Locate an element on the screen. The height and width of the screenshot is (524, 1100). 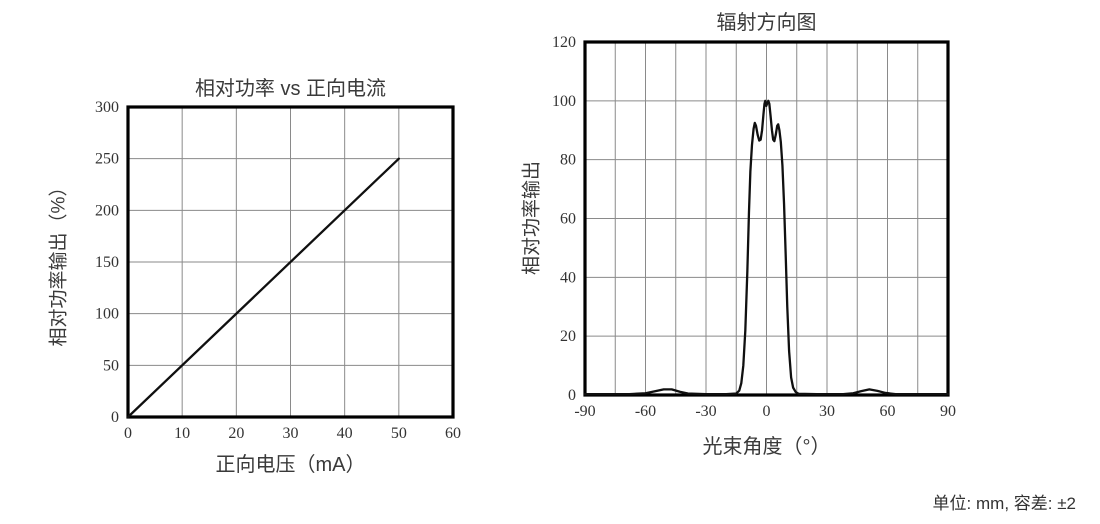
x-tick-label: 50 is located at coordinates (399, 433).